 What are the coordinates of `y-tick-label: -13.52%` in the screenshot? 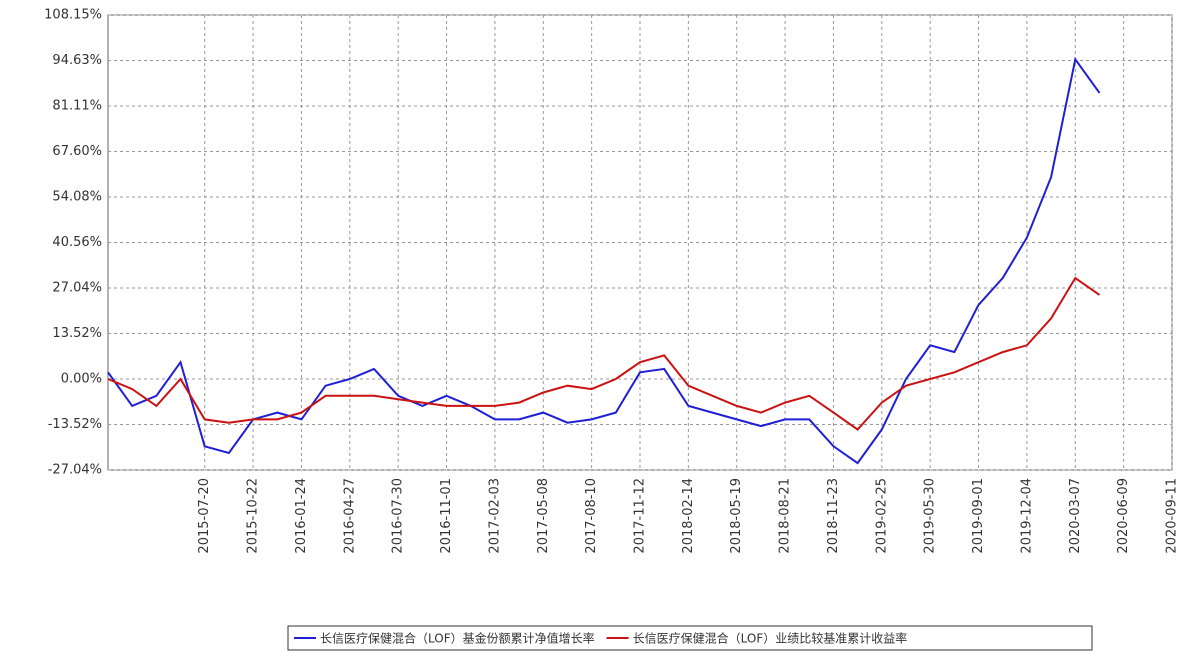 It's located at (75, 424).